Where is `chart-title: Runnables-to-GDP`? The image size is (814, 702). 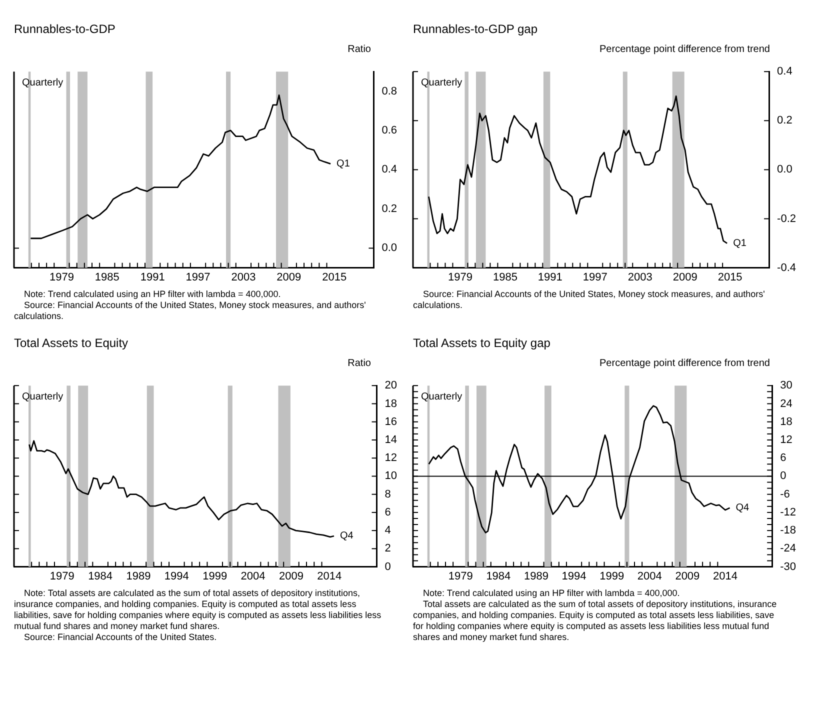
chart-title: Runnables-to-GDP is located at coordinates (65, 29).